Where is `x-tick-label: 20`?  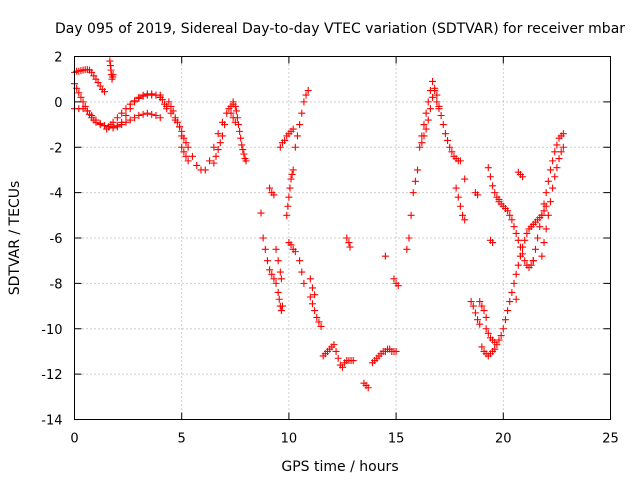
x-tick-label: 20 is located at coordinates (503, 439).